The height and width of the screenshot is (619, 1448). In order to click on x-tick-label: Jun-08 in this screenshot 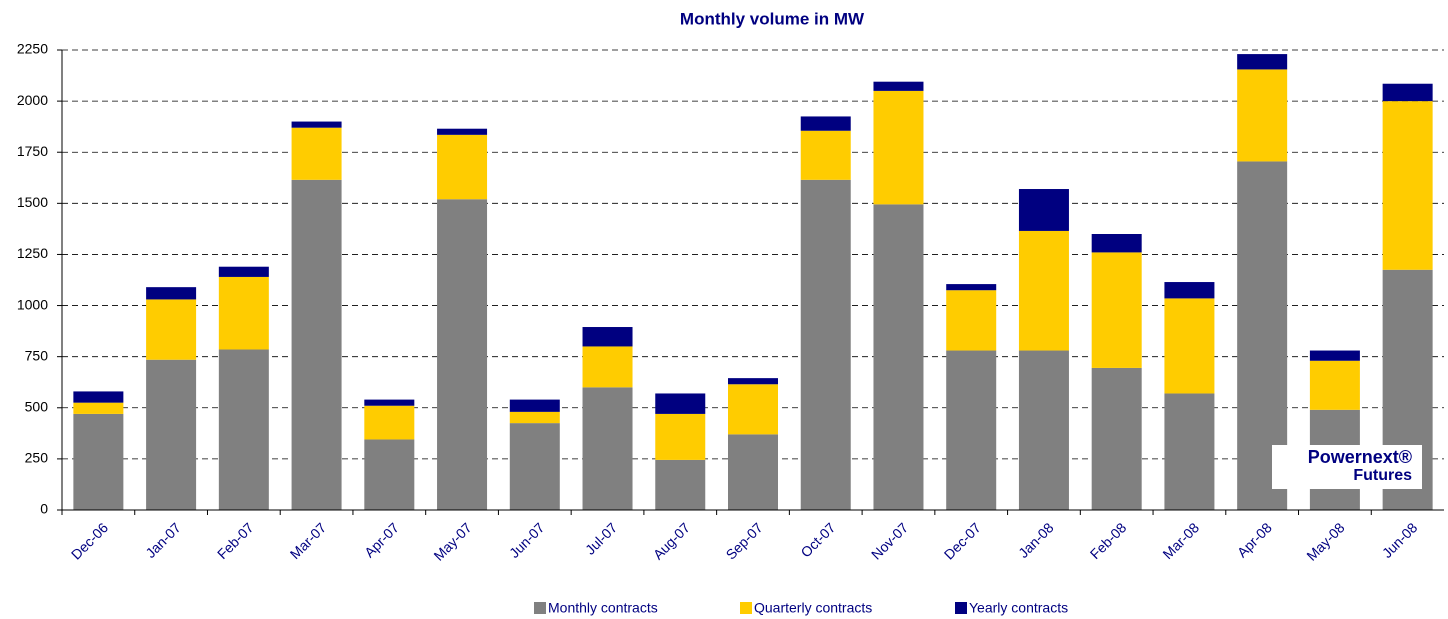, I will do `click(1400, 540)`.